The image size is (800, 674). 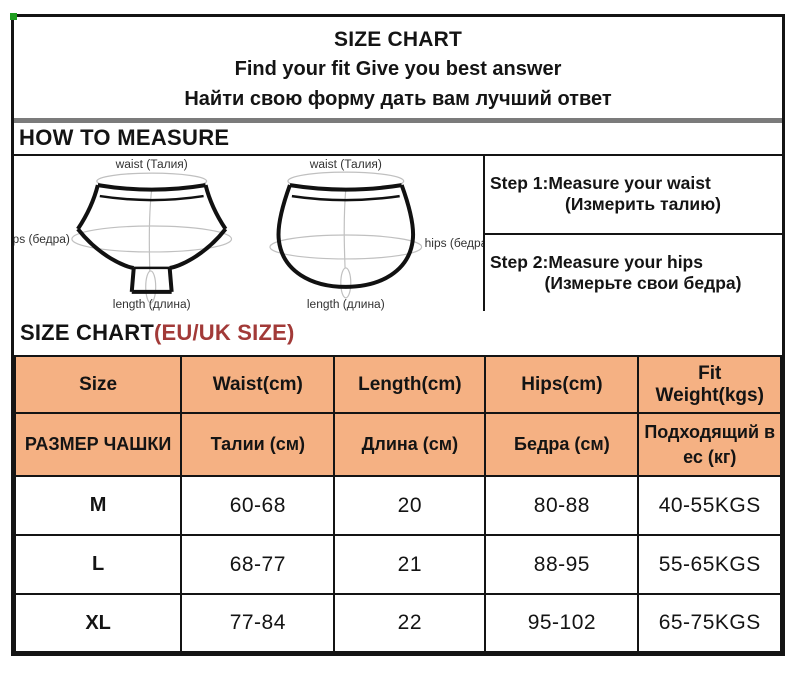 I want to click on step-2-text: Step 2:Measure your hips, so click(x=596, y=261).